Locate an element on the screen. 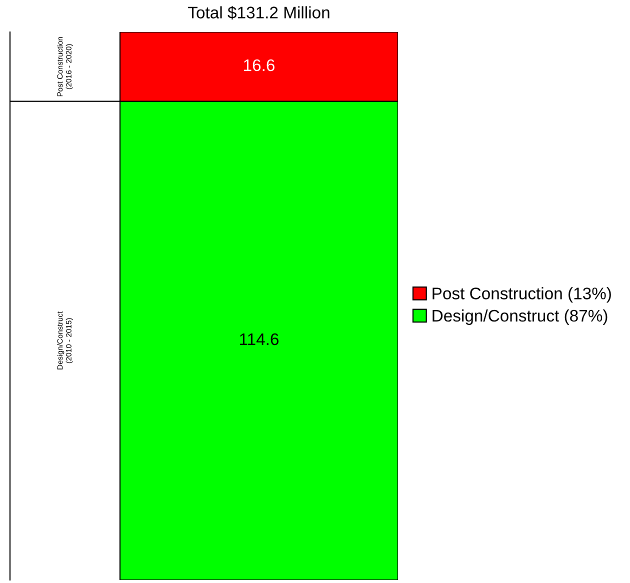  data-label: 16.6 is located at coordinates (259, 65).